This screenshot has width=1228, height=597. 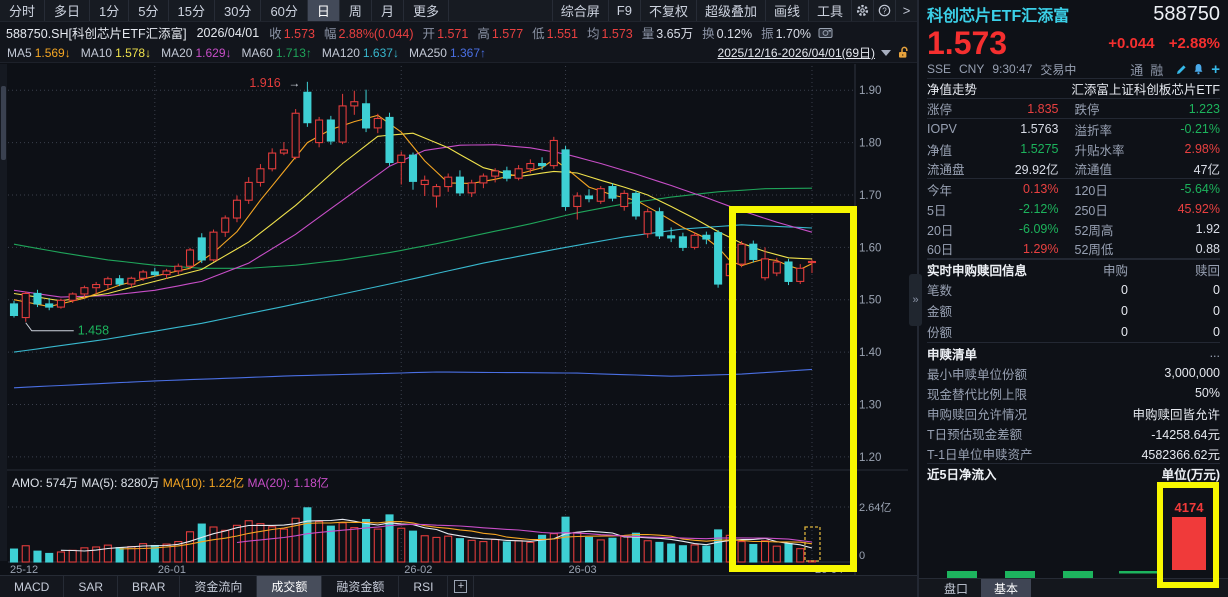 What do you see at coordinates (483, 34) in the screenshot?
I see `field-label: 高` at bounding box center [483, 34].